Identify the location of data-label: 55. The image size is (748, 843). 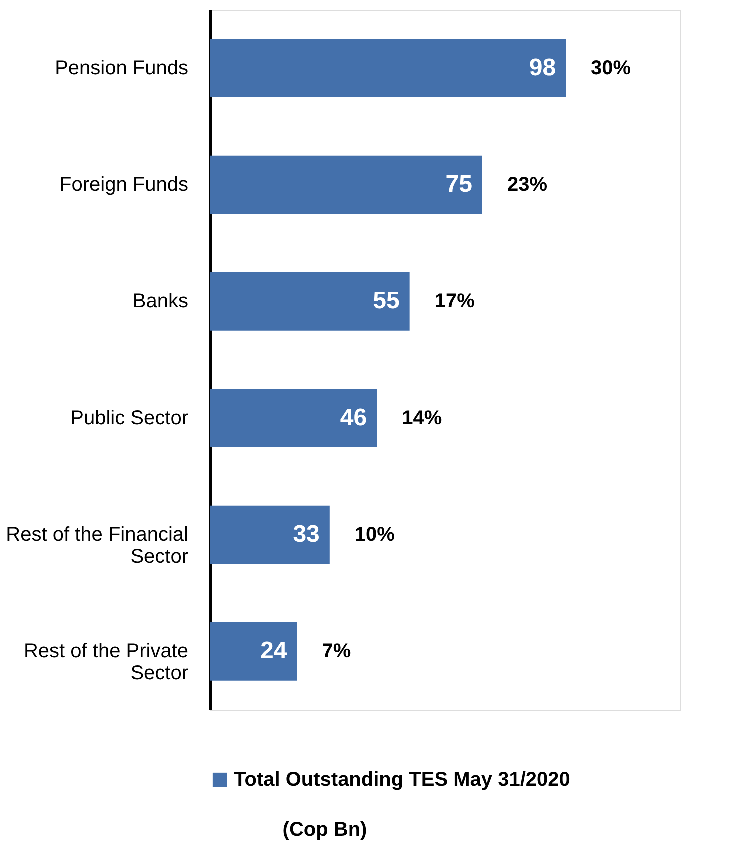
(386, 301).